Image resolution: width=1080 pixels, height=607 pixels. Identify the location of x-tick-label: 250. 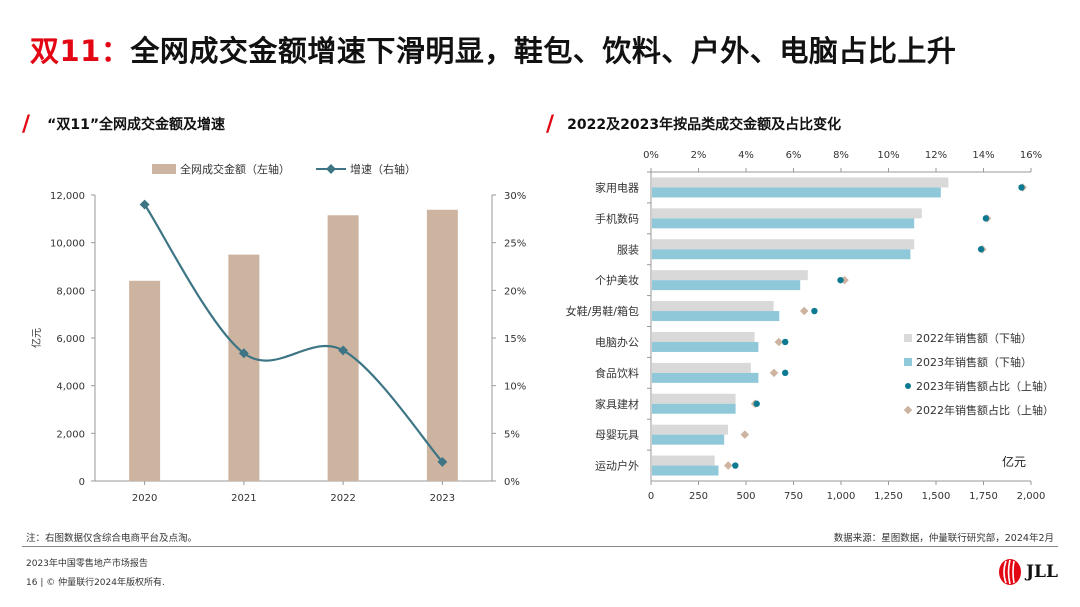
(698, 496).